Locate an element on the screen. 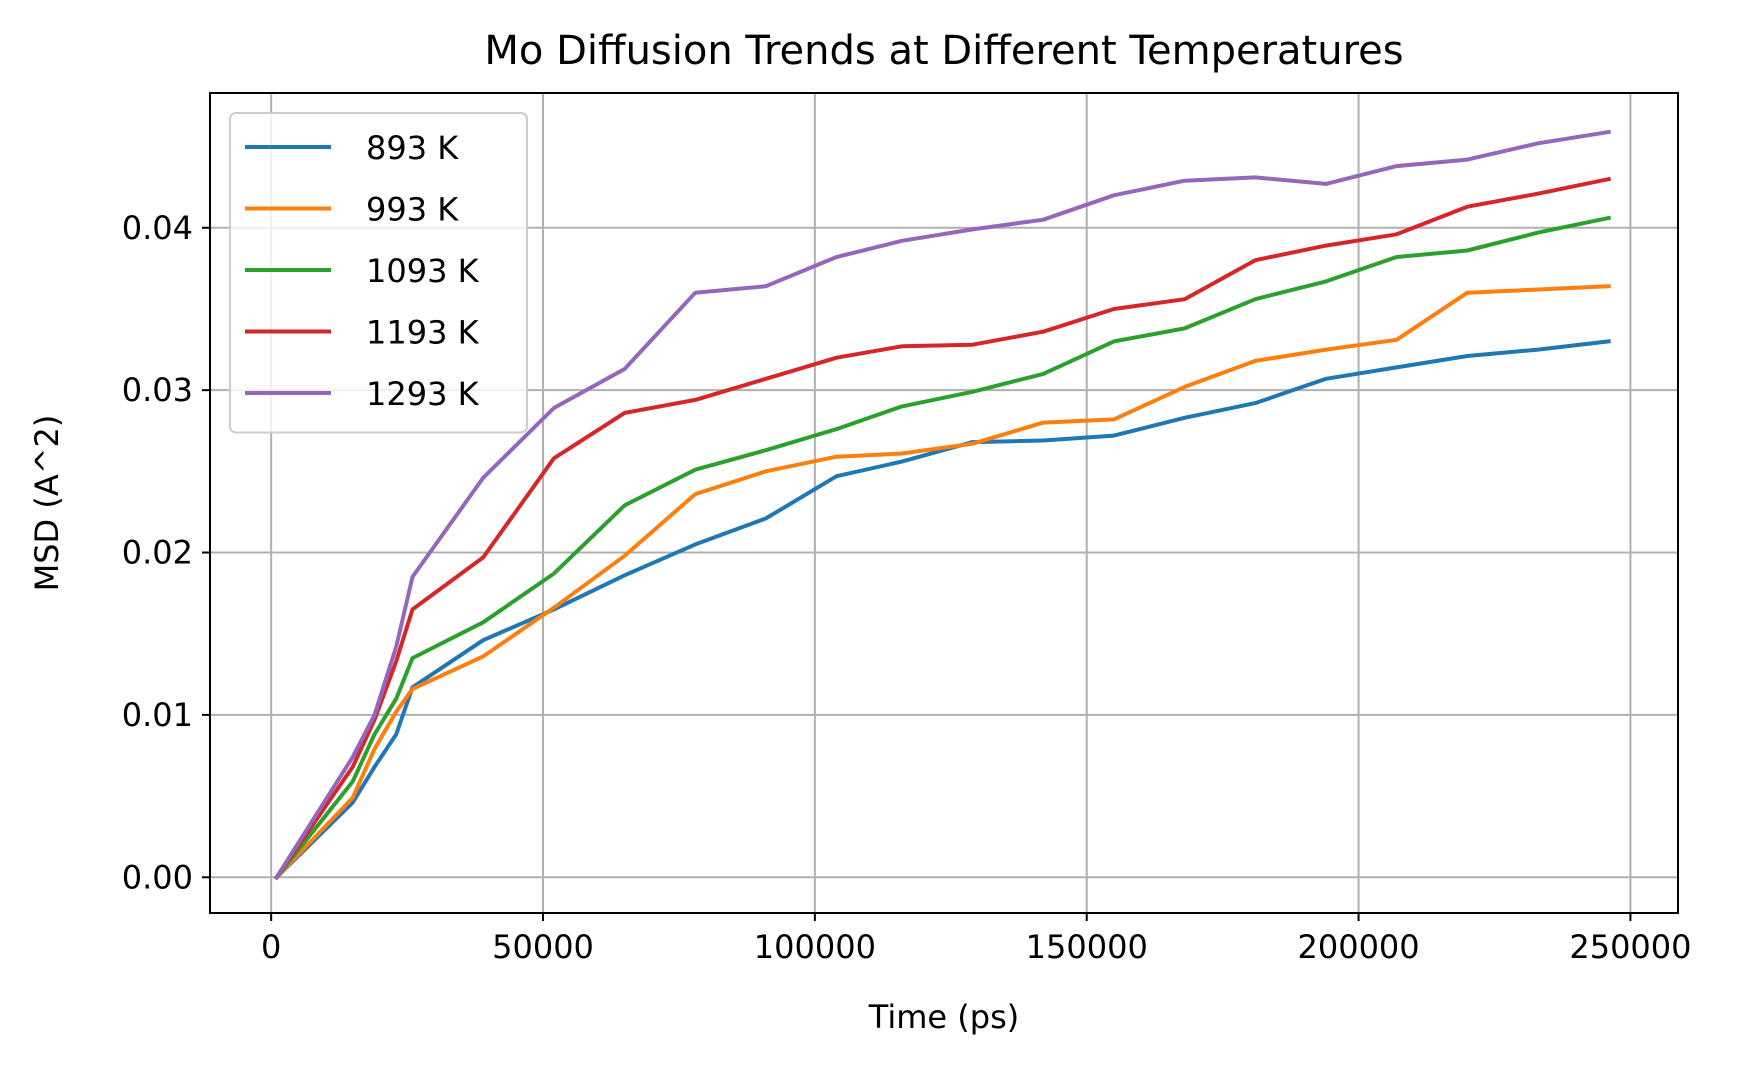 The image size is (1737, 1066). legend-label: 1193 K is located at coordinates (423, 333).